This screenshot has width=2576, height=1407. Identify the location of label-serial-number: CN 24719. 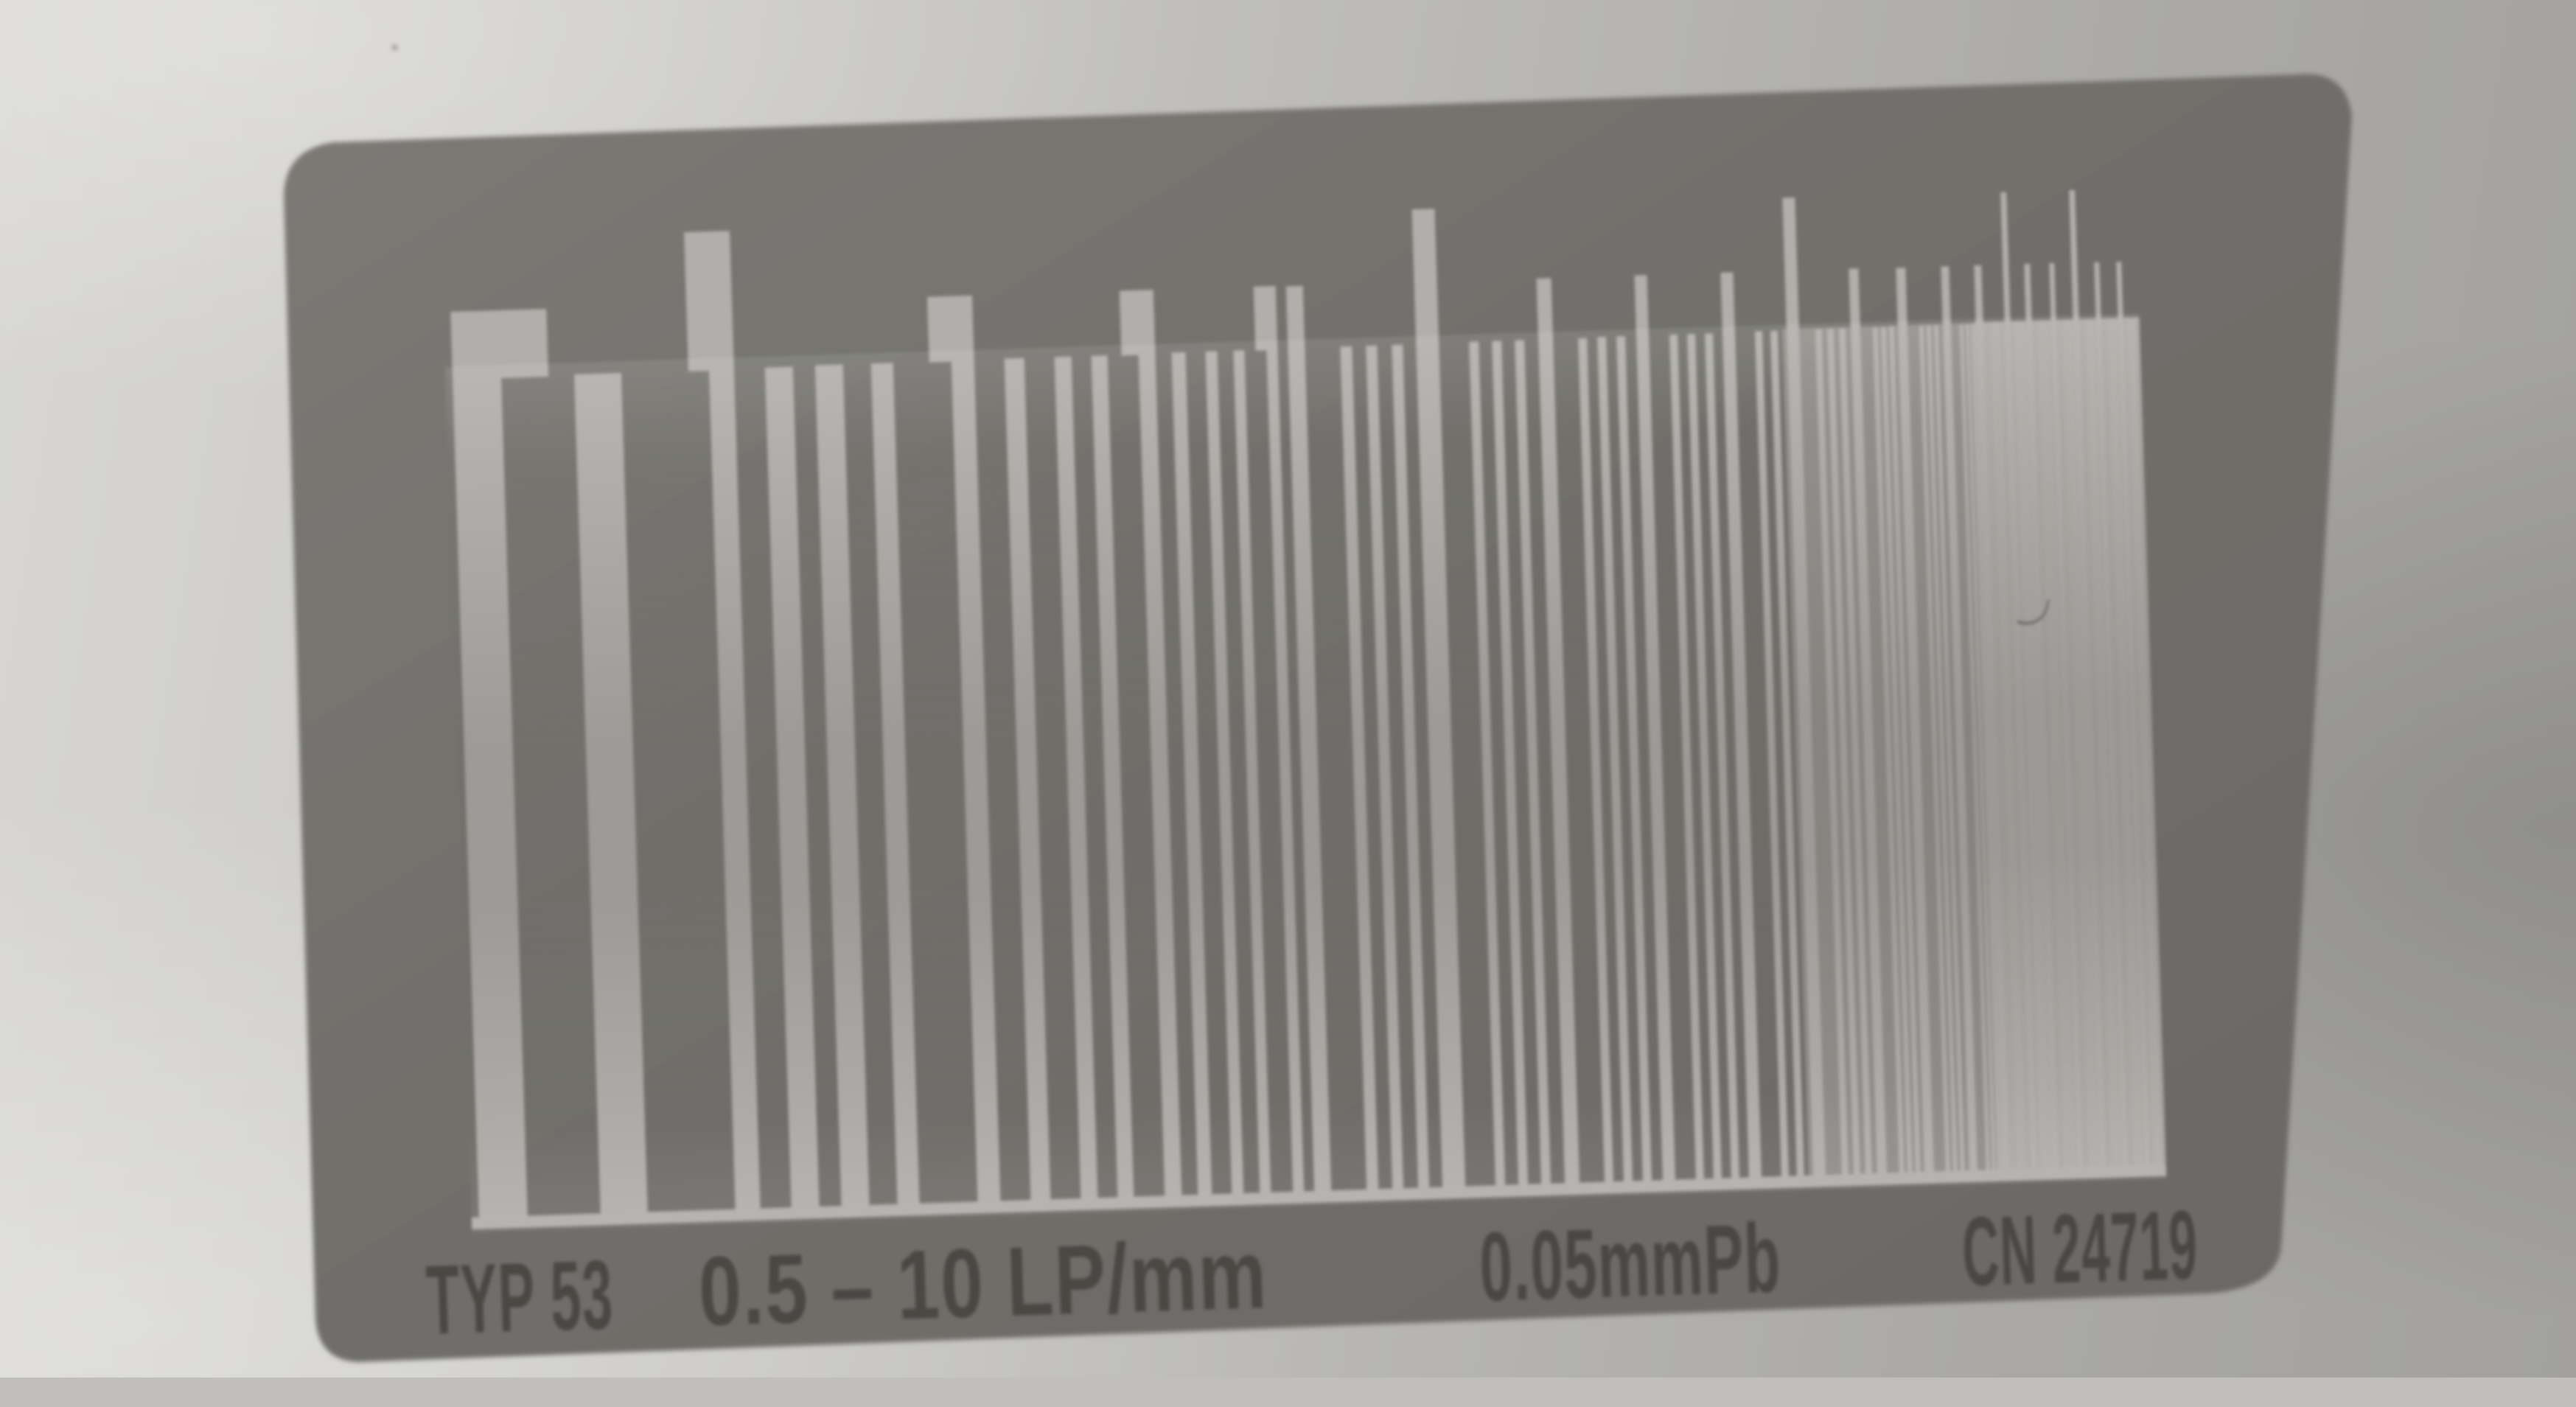
(2080, 1249).